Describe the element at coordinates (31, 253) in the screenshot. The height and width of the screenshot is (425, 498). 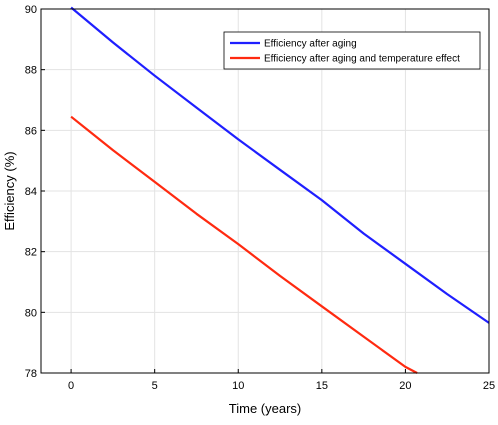
I see `y-tick-label: 82` at that location.